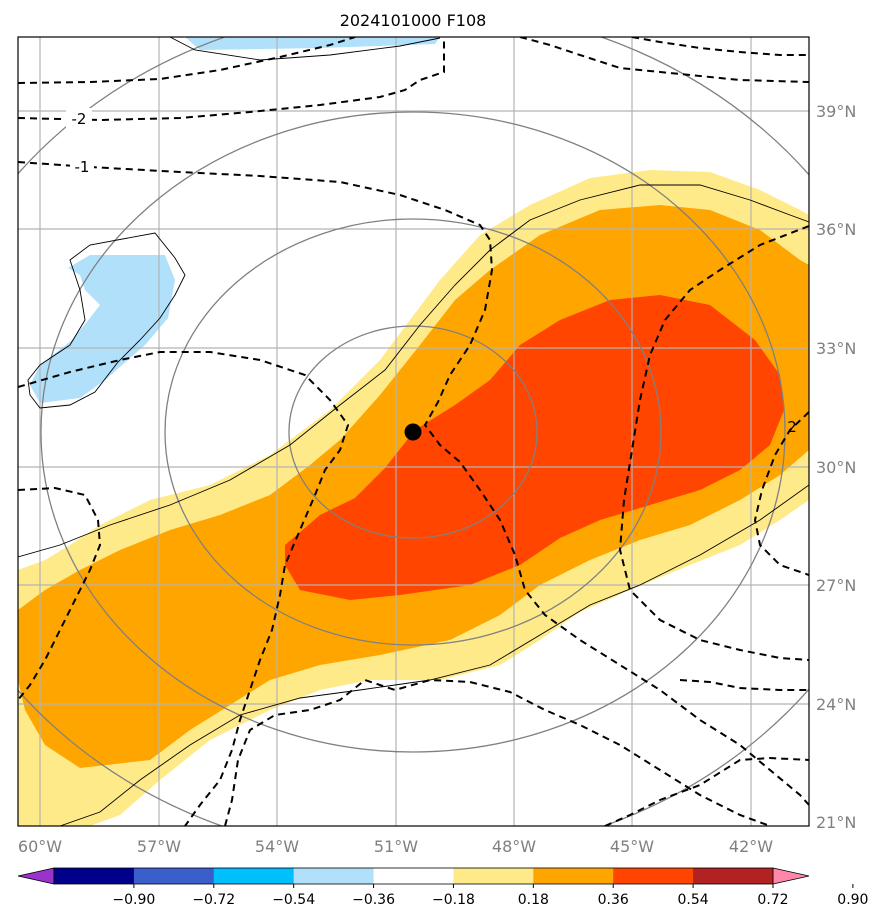 This screenshot has height=924, width=879. What do you see at coordinates (852, 900) in the screenshot?
I see `colorbar-tick-label: 0.90` at bounding box center [852, 900].